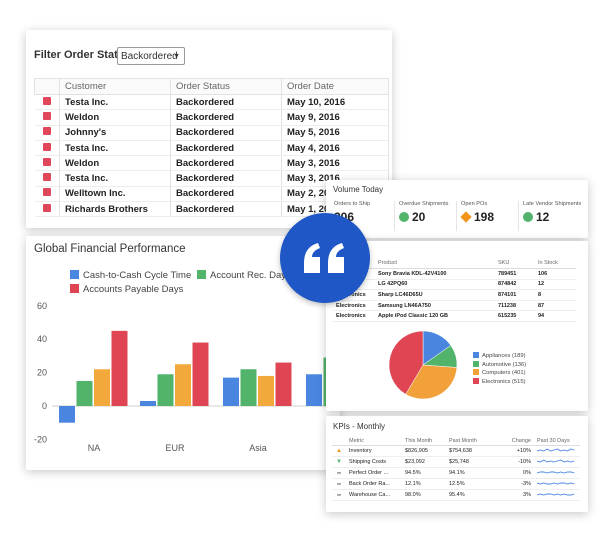 This screenshot has width=614, height=541. I want to click on date-cell: May 10, 2016, so click(335, 102).